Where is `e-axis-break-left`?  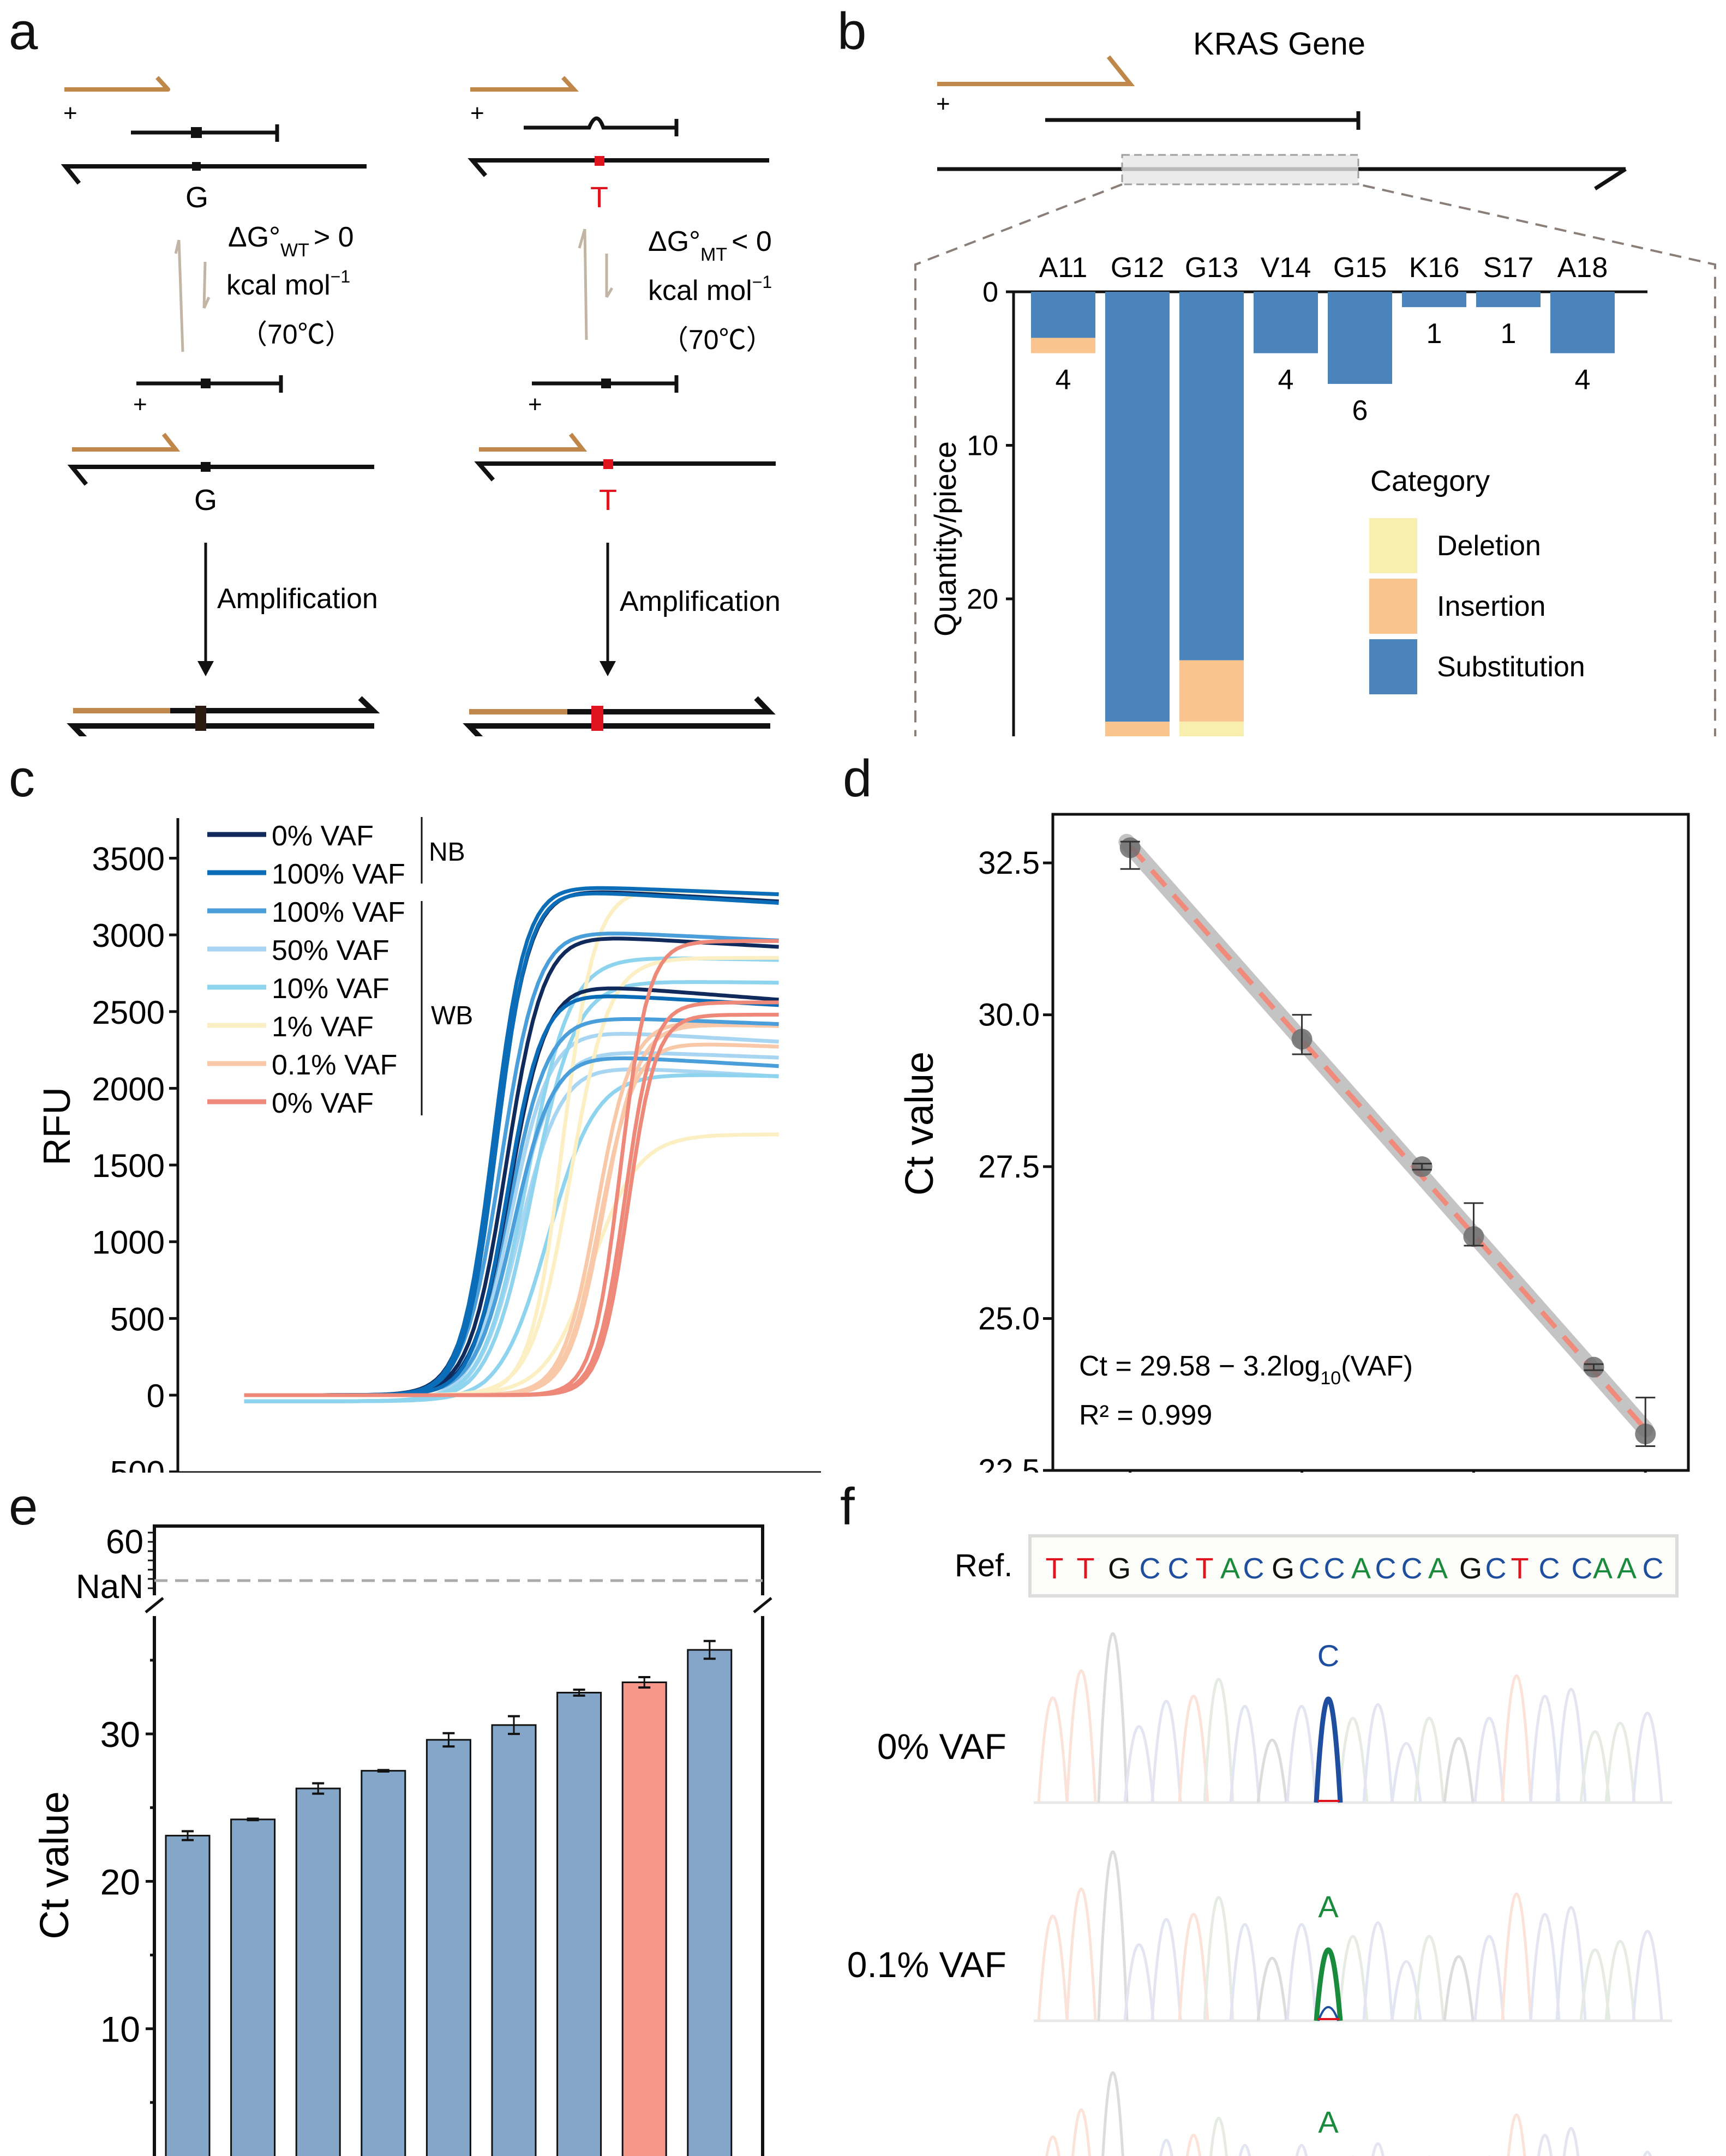 e-axis-break-left is located at coordinates (154, 1605).